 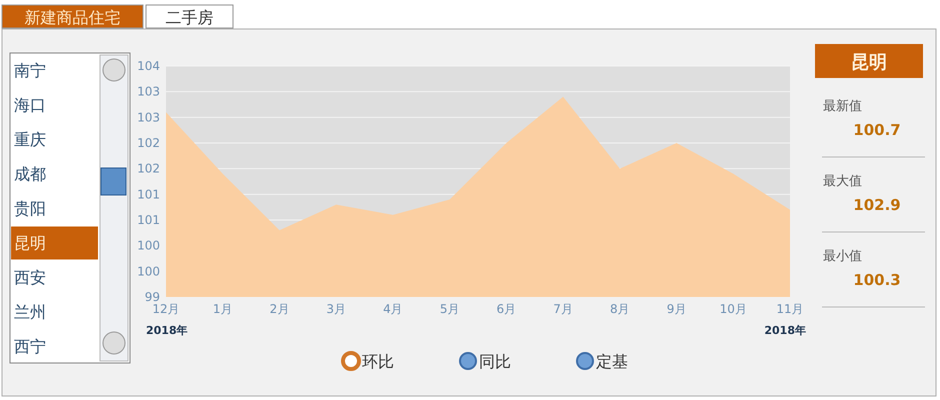 I want to click on text: 西宁, so click(x=30, y=346).